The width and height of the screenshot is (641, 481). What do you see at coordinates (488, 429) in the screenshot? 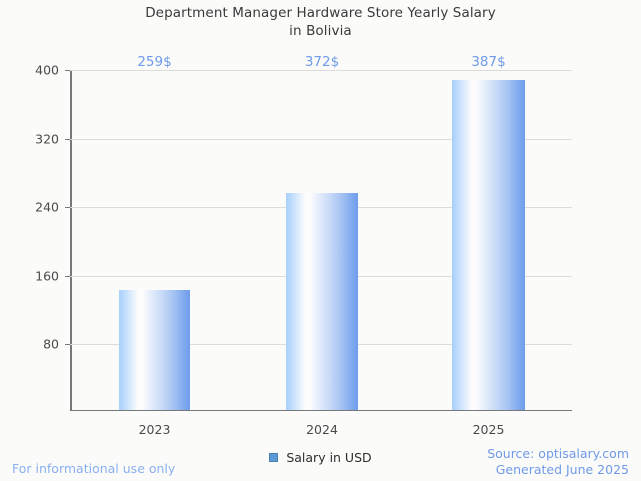
I see `x-tick-label-2025: 2025` at bounding box center [488, 429].